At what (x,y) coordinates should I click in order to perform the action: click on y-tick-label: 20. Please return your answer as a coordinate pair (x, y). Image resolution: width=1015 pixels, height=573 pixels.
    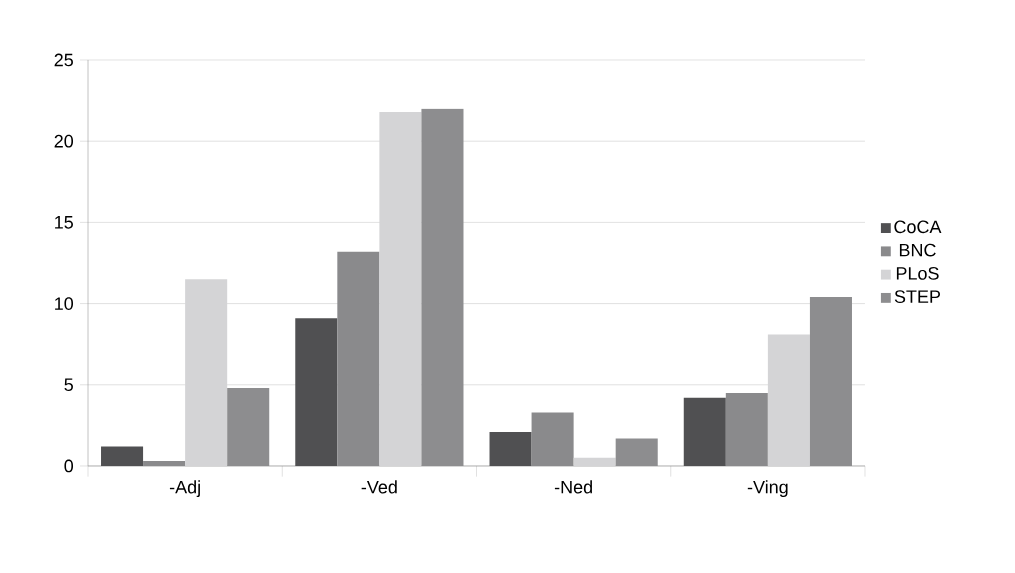
    Looking at the image, I should click on (64, 141).